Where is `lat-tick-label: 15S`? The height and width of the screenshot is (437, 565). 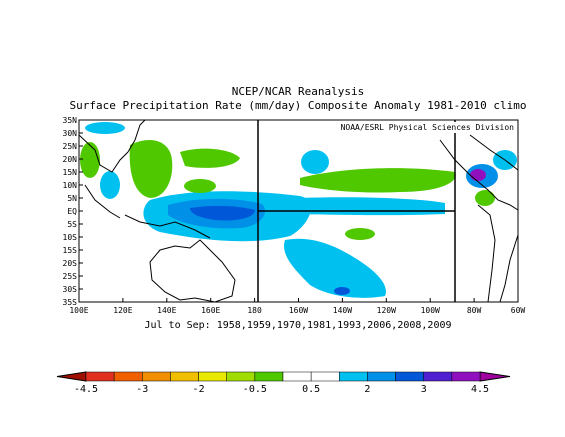 lat-tick-label: 15S is located at coordinates (70, 250).